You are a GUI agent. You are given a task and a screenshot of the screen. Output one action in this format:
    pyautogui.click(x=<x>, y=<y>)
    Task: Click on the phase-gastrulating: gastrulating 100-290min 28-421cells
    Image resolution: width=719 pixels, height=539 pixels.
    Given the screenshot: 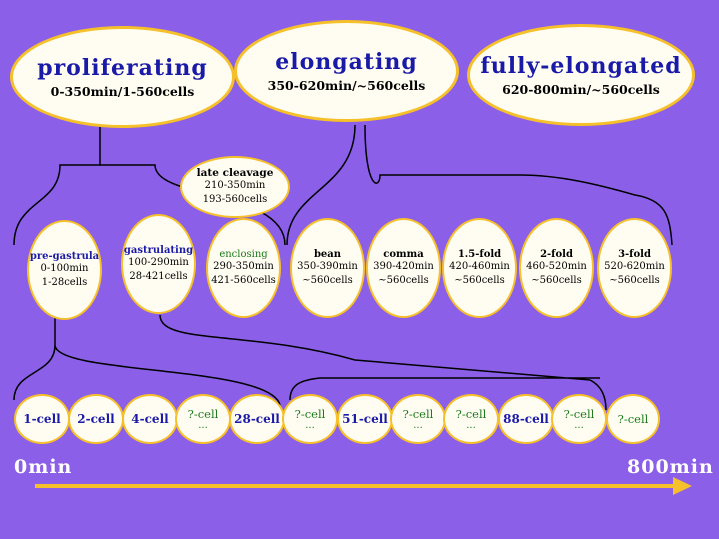 What is the action you would take?
    pyautogui.click(x=158, y=264)
    